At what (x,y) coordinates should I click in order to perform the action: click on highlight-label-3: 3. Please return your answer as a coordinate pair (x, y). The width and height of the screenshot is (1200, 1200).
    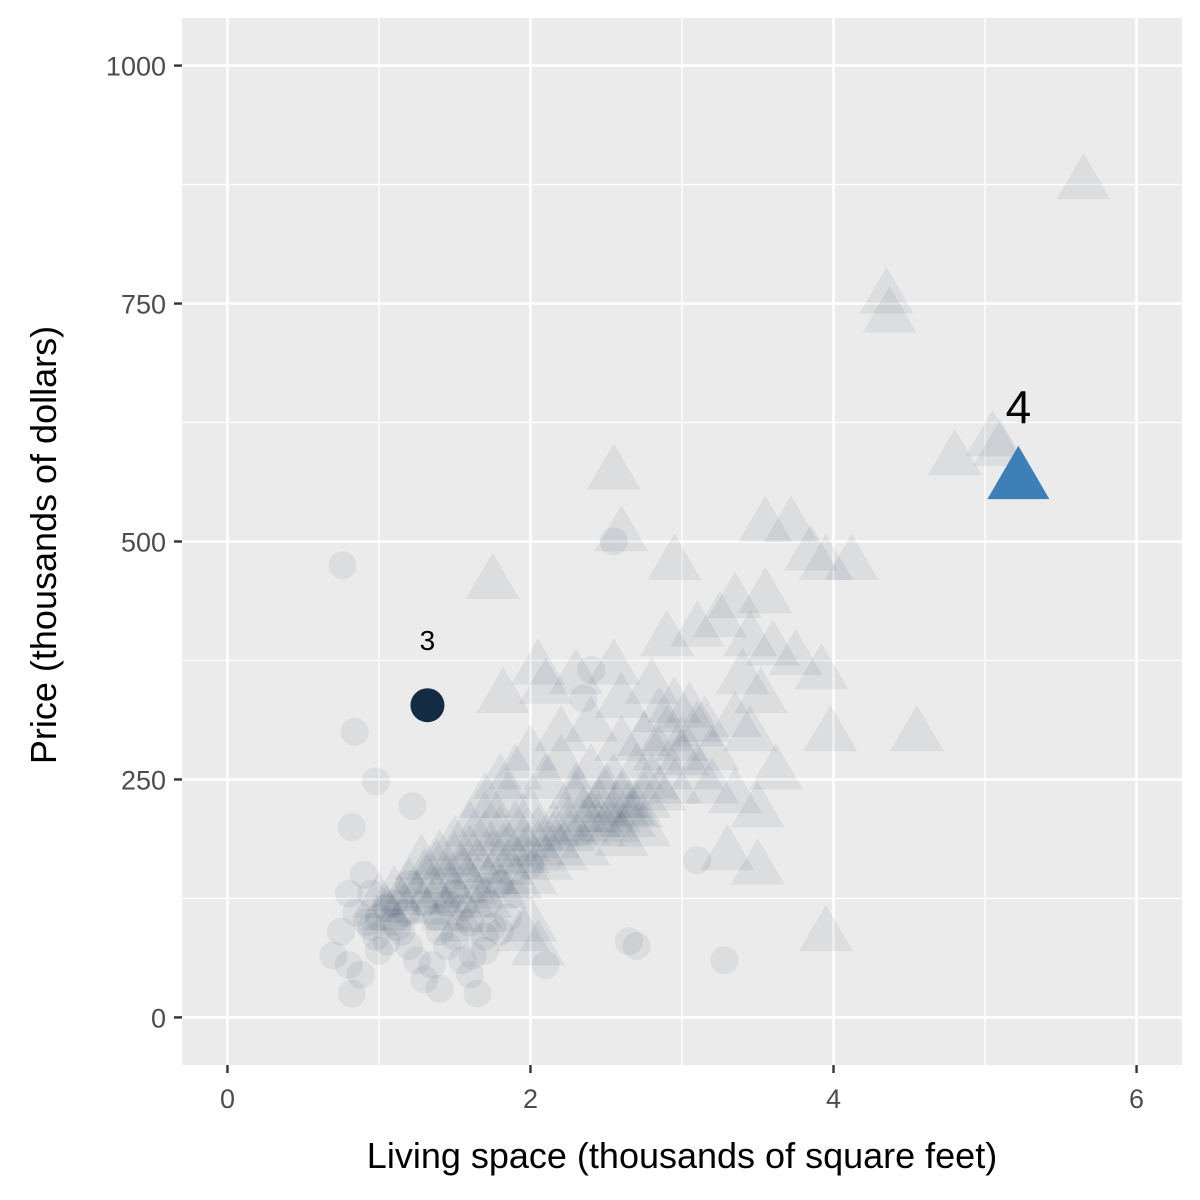
    Looking at the image, I should click on (428, 640).